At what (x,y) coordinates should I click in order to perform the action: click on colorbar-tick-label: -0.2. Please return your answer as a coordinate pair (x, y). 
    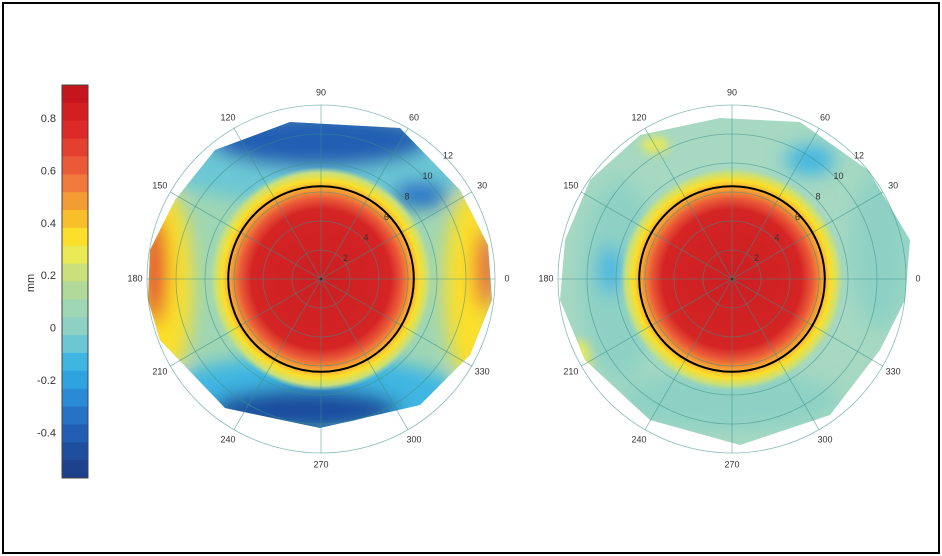
    Looking at the image, I should click on (46, 381).